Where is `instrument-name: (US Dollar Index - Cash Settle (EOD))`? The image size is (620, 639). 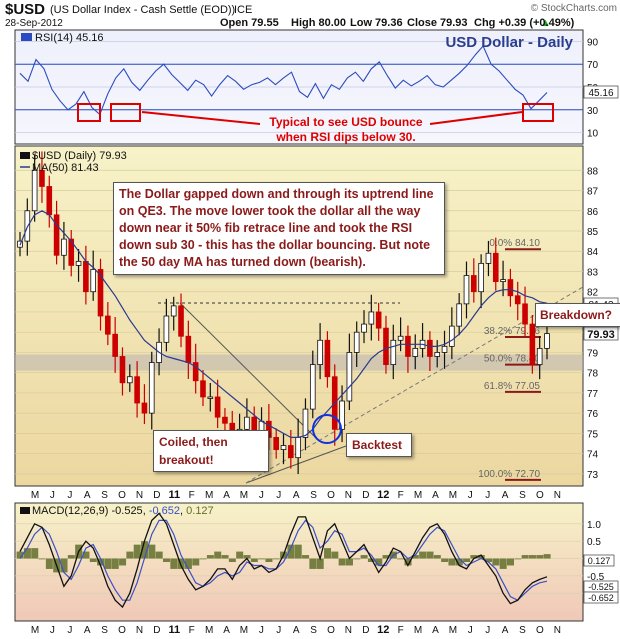
instrument-name: (US Dollar Index - Cash Settle (EOD)) is located at coordinates (142, 10).